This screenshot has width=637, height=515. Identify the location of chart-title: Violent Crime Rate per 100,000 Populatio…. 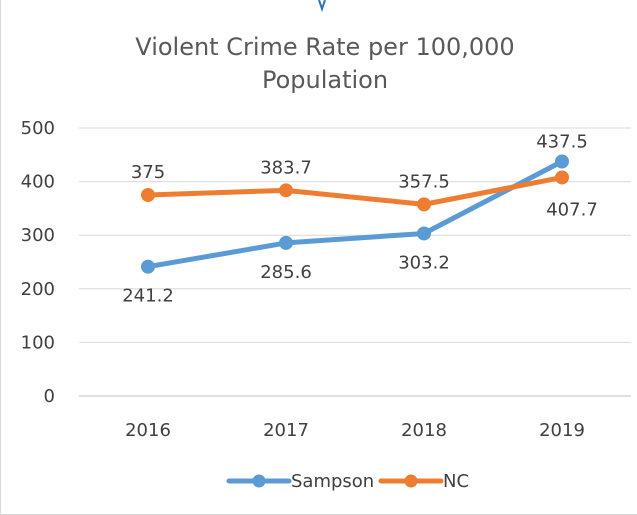
(324, 63).